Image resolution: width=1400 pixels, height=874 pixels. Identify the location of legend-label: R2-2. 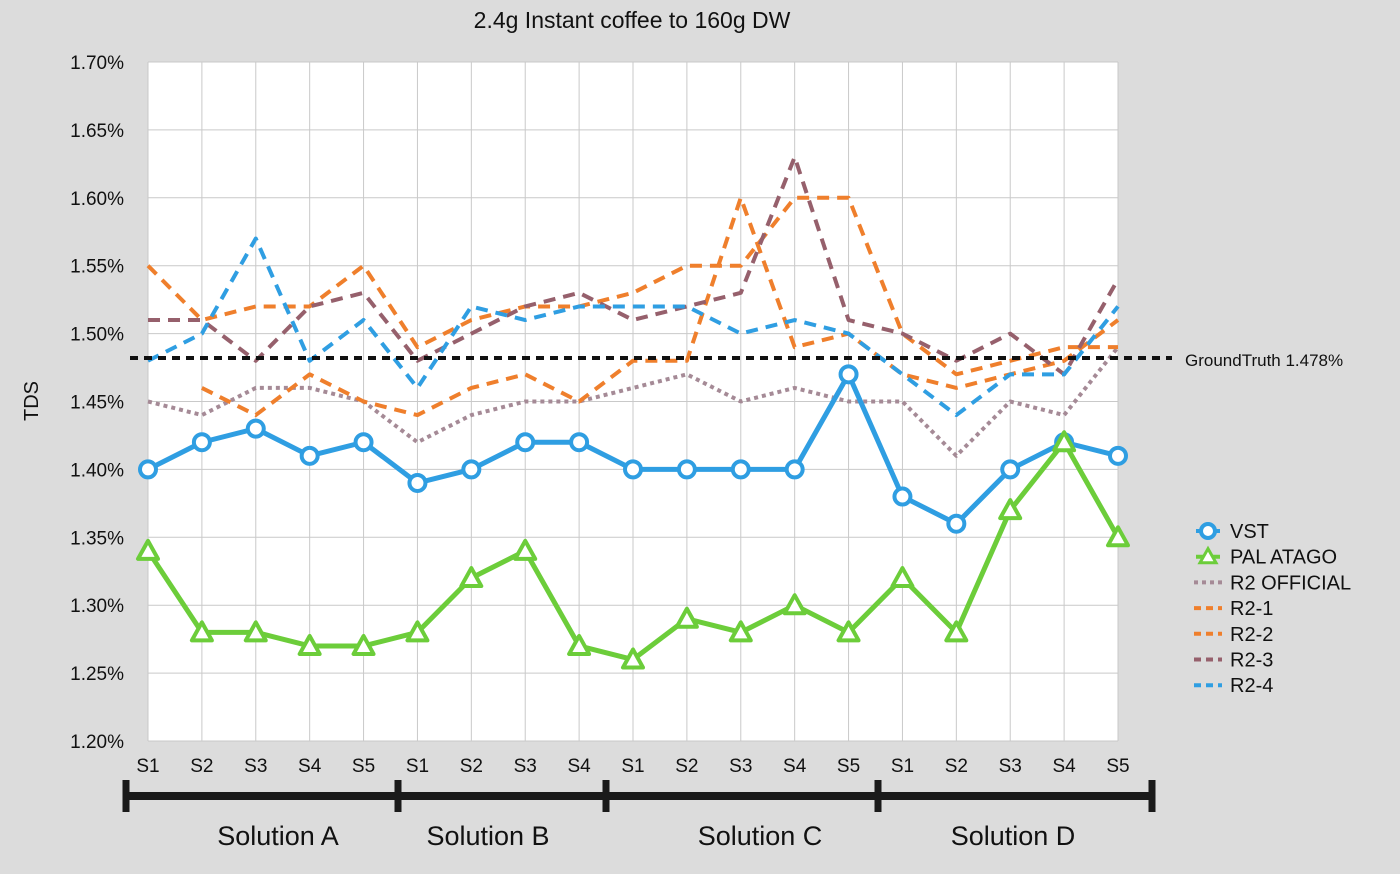
(1251, 635).